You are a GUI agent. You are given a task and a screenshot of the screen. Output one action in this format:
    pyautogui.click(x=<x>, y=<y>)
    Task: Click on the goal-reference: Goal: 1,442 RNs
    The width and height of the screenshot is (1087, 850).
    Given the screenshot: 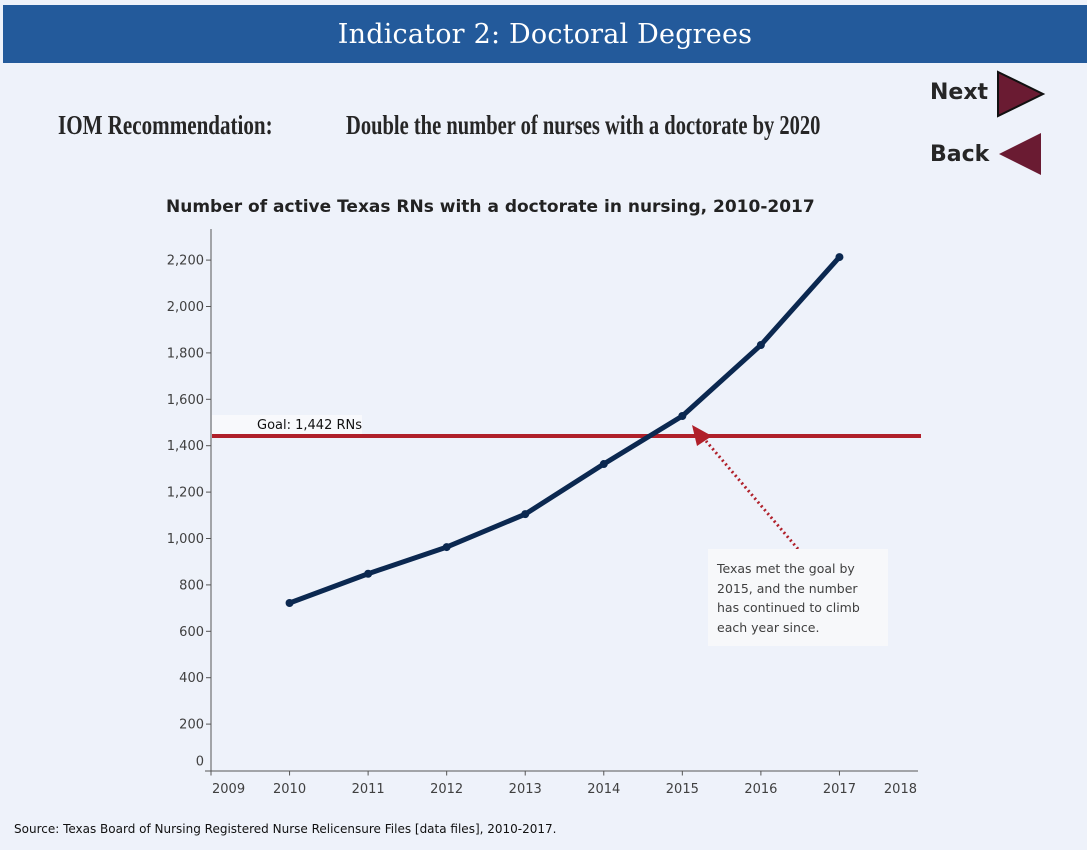 What is the action you would take?
    pyautogui.click(x=566, y=426)
    